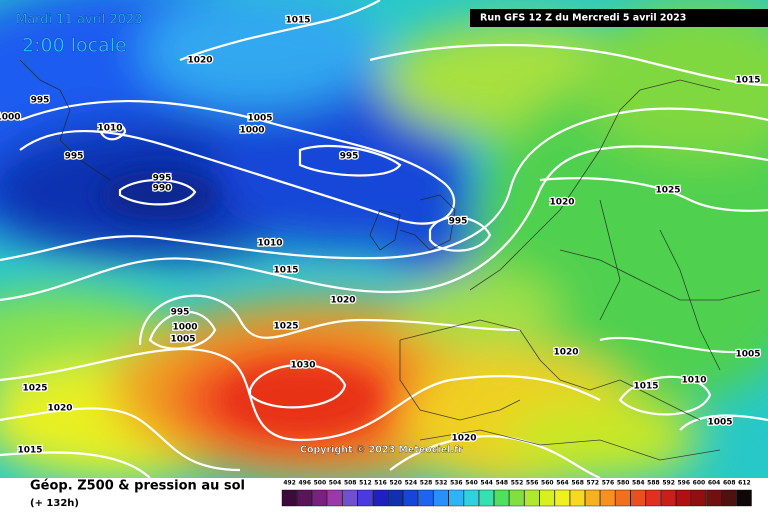 This screenshot has width=768, height=516. Describe the element at coordinates (583, 18) in the screenshot. I see `run-info: Run GFS 12 Z du Mercredi 5 avril 2023` at that location.